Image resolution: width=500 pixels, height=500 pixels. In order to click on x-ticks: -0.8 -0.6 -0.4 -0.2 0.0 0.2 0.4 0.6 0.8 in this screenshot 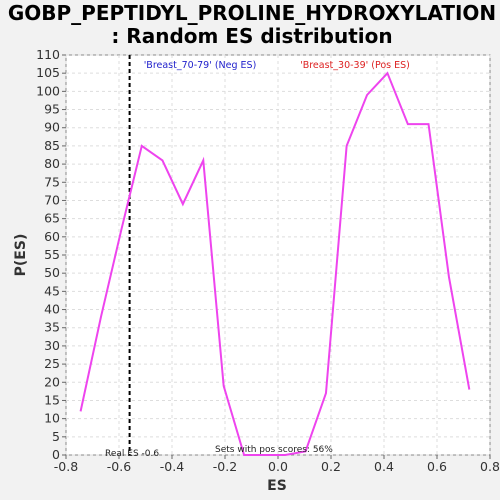, I will do `click(277, 464)`.